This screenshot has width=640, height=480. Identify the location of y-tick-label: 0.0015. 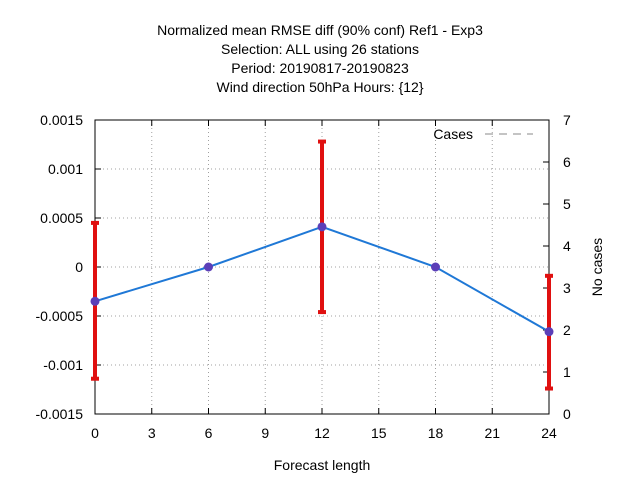
(61, 120).